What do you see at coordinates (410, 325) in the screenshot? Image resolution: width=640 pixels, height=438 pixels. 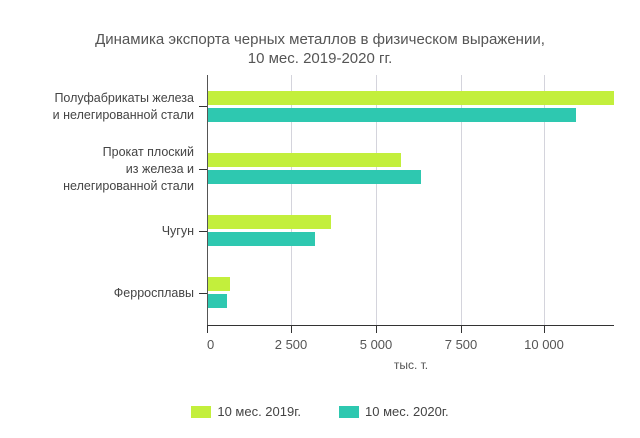 I see `x-axis-line` at bounding box center [410, 325].